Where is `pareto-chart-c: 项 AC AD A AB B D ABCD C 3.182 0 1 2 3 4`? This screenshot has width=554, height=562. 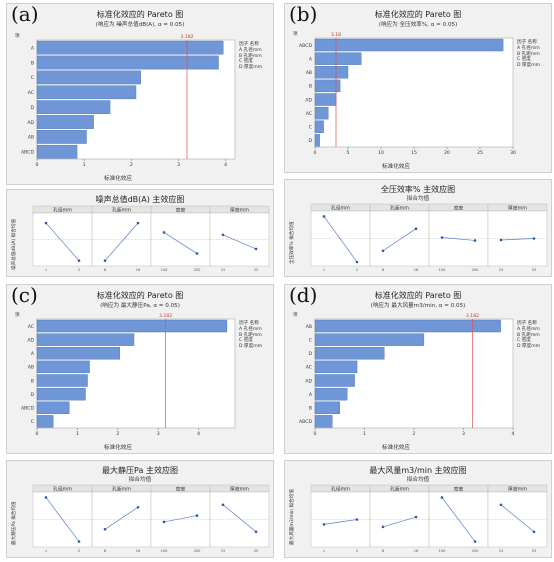
pareto-chart-c: 项 AC AD A AB B D ABCD C 3.182 0 1 2 3 4 is located at coordinates (125, 374).